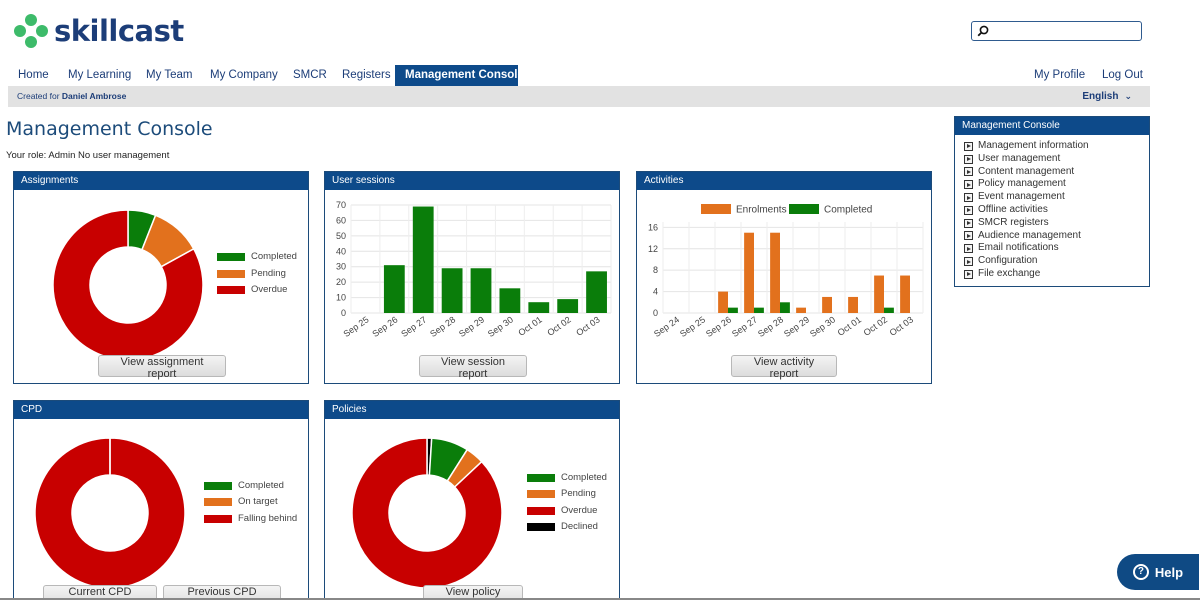 This screenshot has height=600, width=1200. What do you see at coordinates (1056, 210) in the screenshot?
I see `side-menu-item: Offline activities` at bounding box center [1056, 210].